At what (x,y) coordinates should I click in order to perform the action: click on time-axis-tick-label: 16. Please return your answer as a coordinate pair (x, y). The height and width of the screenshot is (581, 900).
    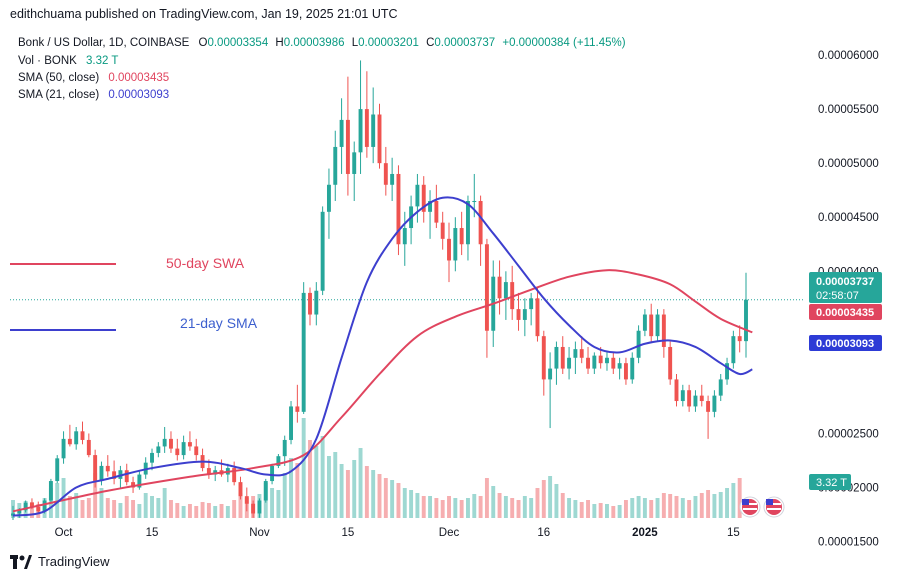
    Looking at the image, I should click on (543, 533).